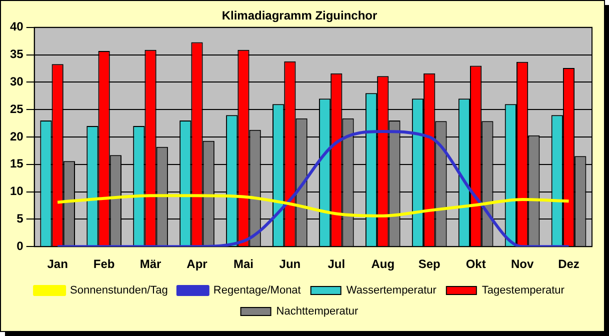  Describe the element at coordinates (476, 264) in the screenshot. I see `x-tick-label: Okt` at that location.